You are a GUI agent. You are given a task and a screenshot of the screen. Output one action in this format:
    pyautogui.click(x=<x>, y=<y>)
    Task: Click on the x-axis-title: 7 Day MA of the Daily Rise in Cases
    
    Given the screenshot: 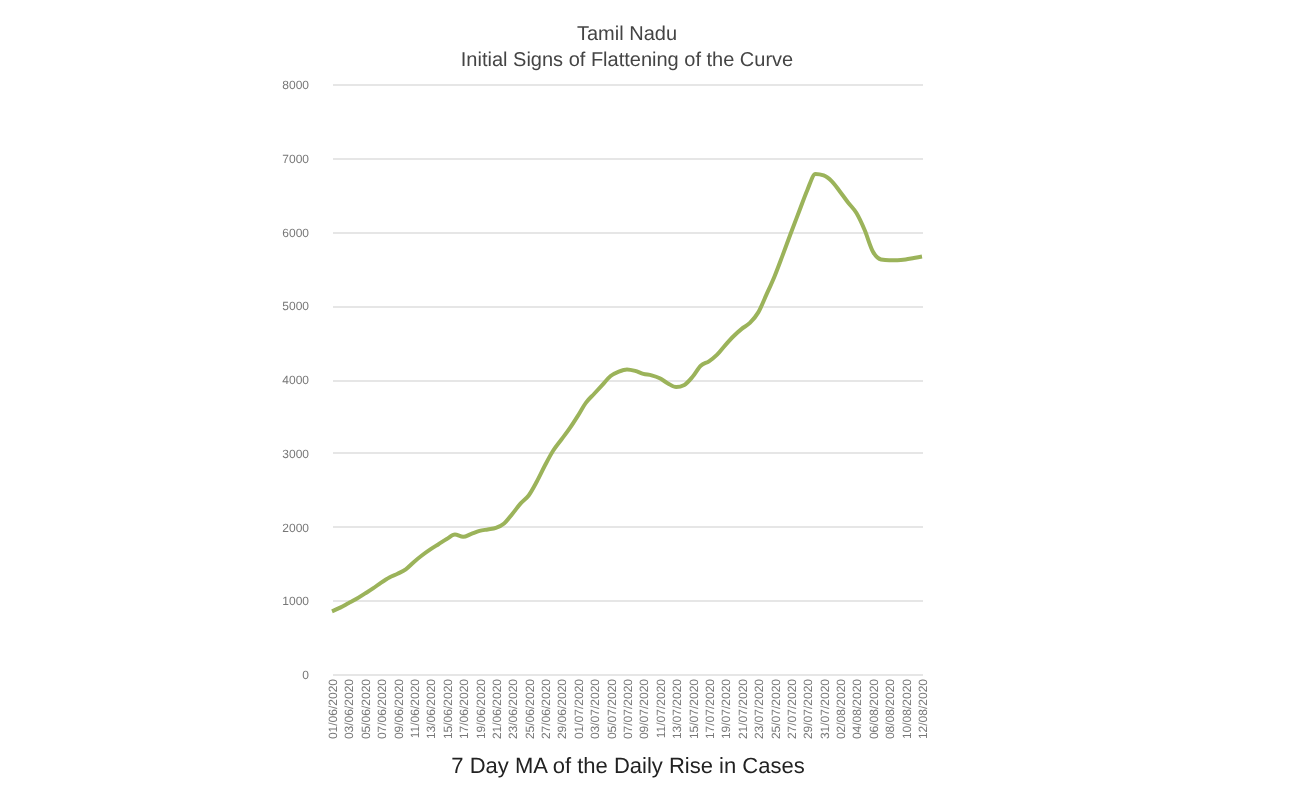 What is the action you would take?
    pyautogui.click(x=628, y=767)
    